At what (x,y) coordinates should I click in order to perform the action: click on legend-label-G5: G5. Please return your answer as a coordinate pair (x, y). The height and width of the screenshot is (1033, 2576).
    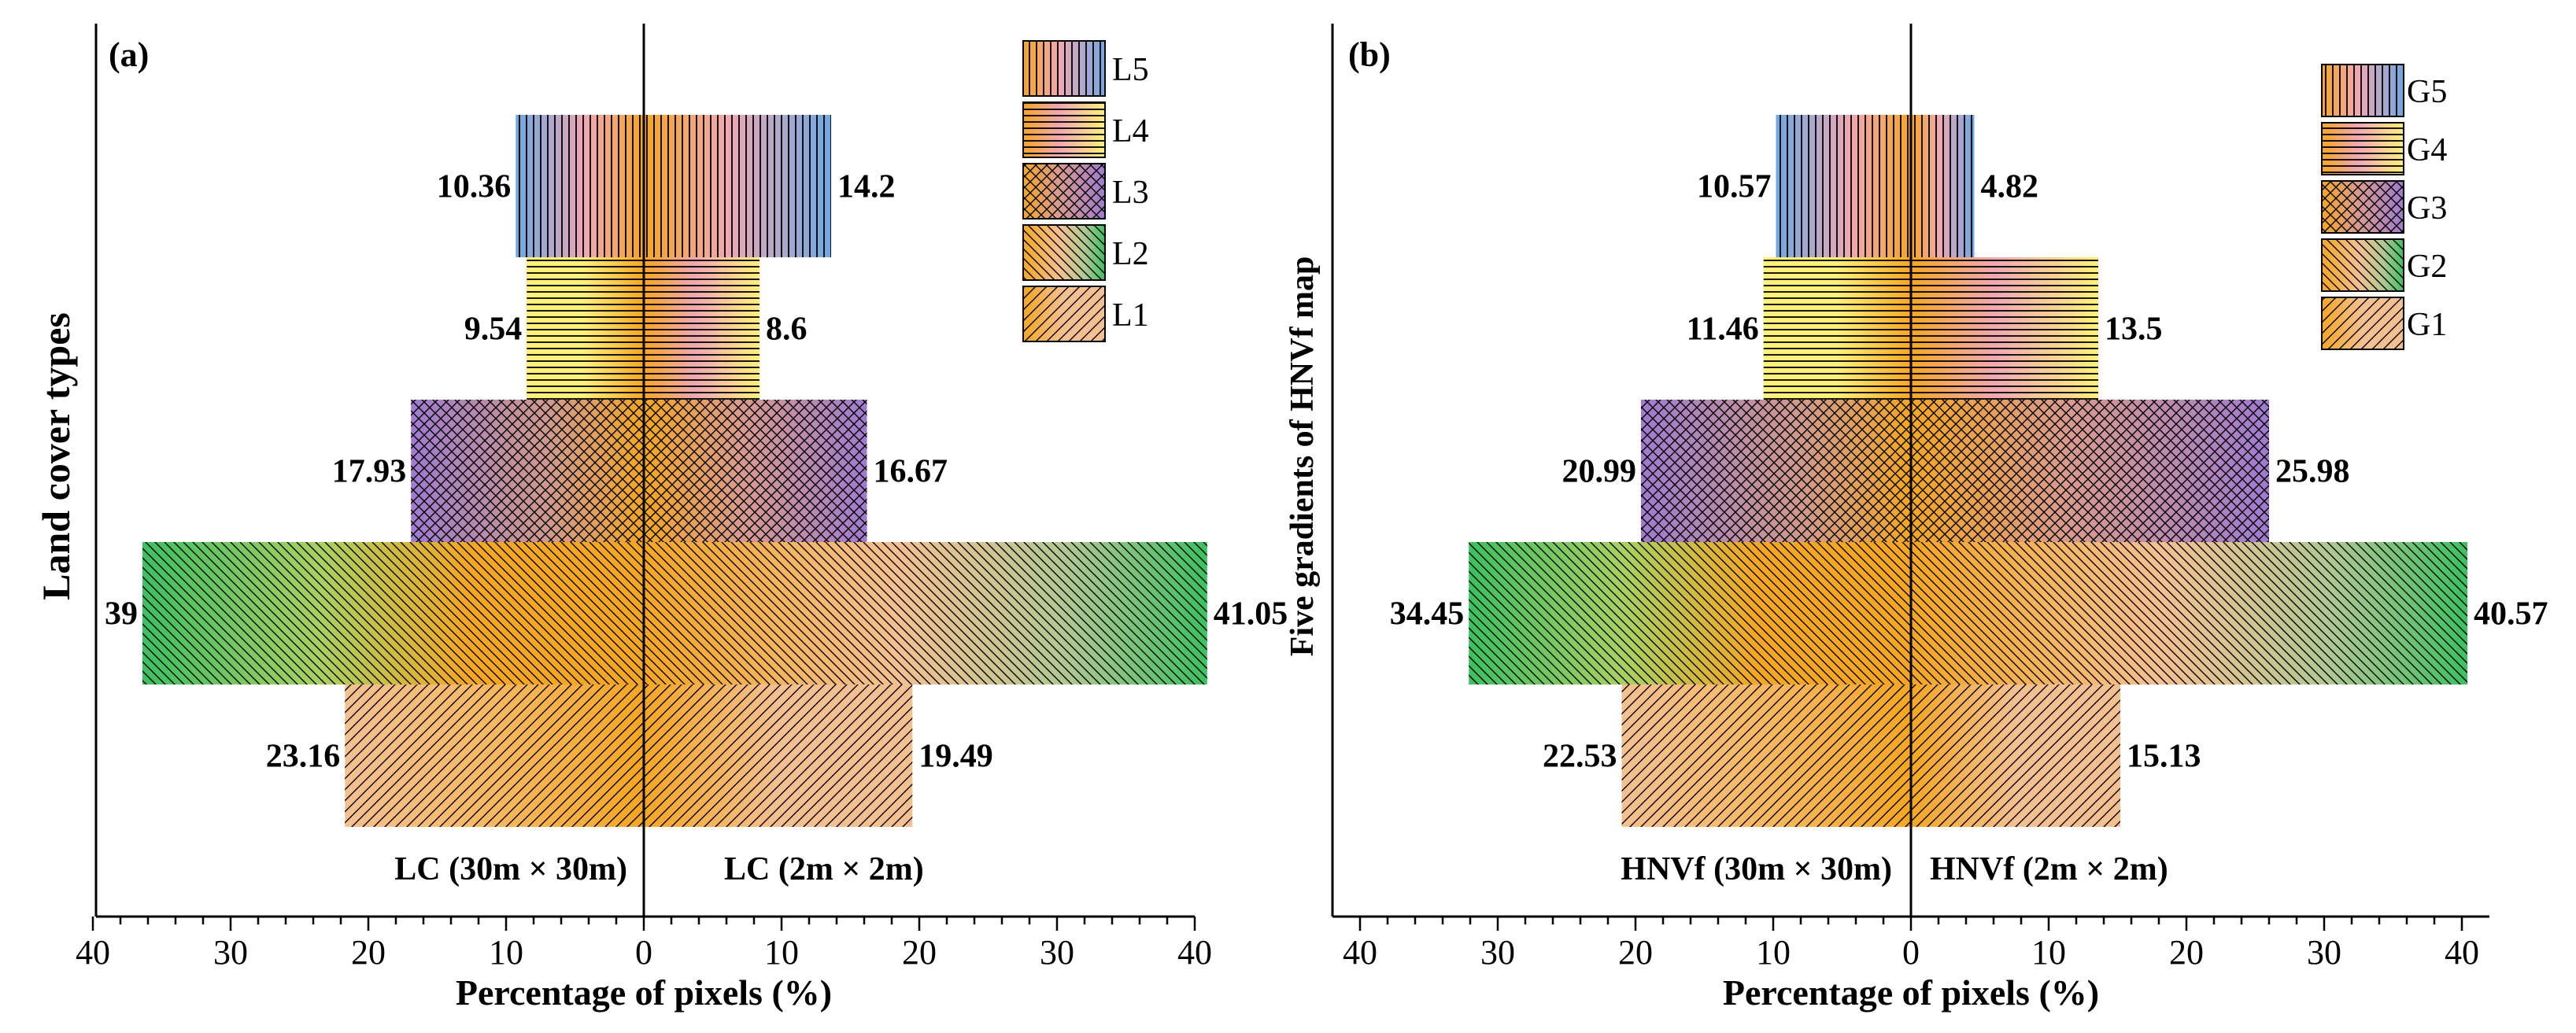
    Looking at the image, I should click on (2427, 92).